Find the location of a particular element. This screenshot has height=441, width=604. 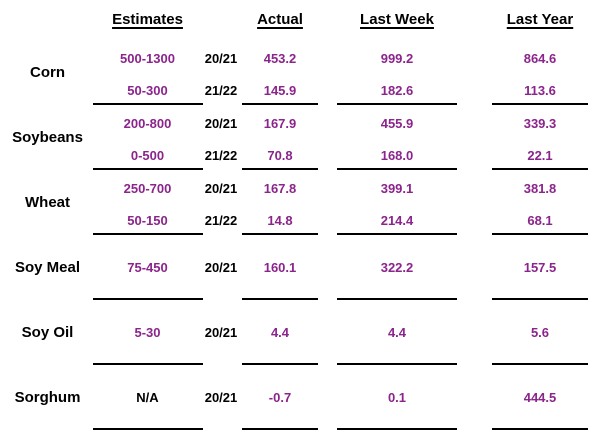

actual-value: 453.2 is located at coordinates (280, 58).